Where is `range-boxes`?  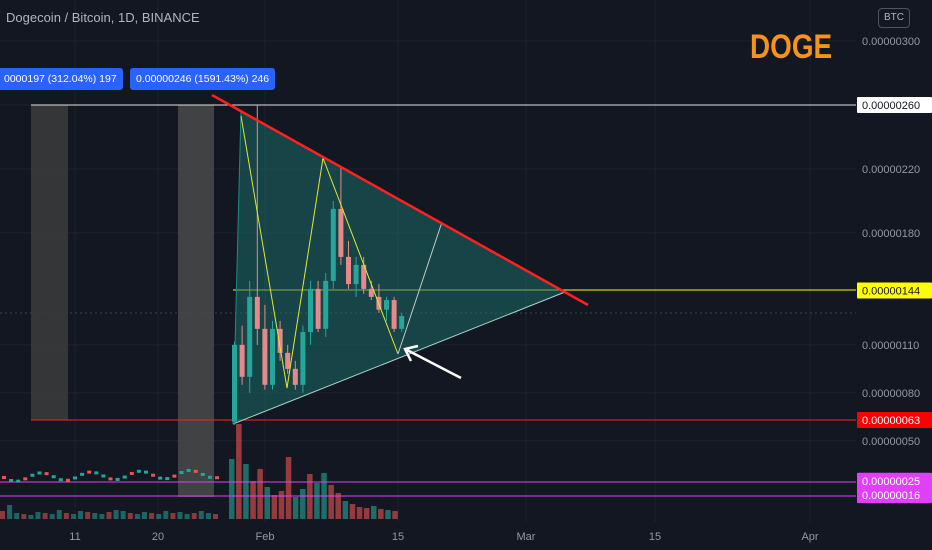
range-boxes is located at coordinates (122, 301).